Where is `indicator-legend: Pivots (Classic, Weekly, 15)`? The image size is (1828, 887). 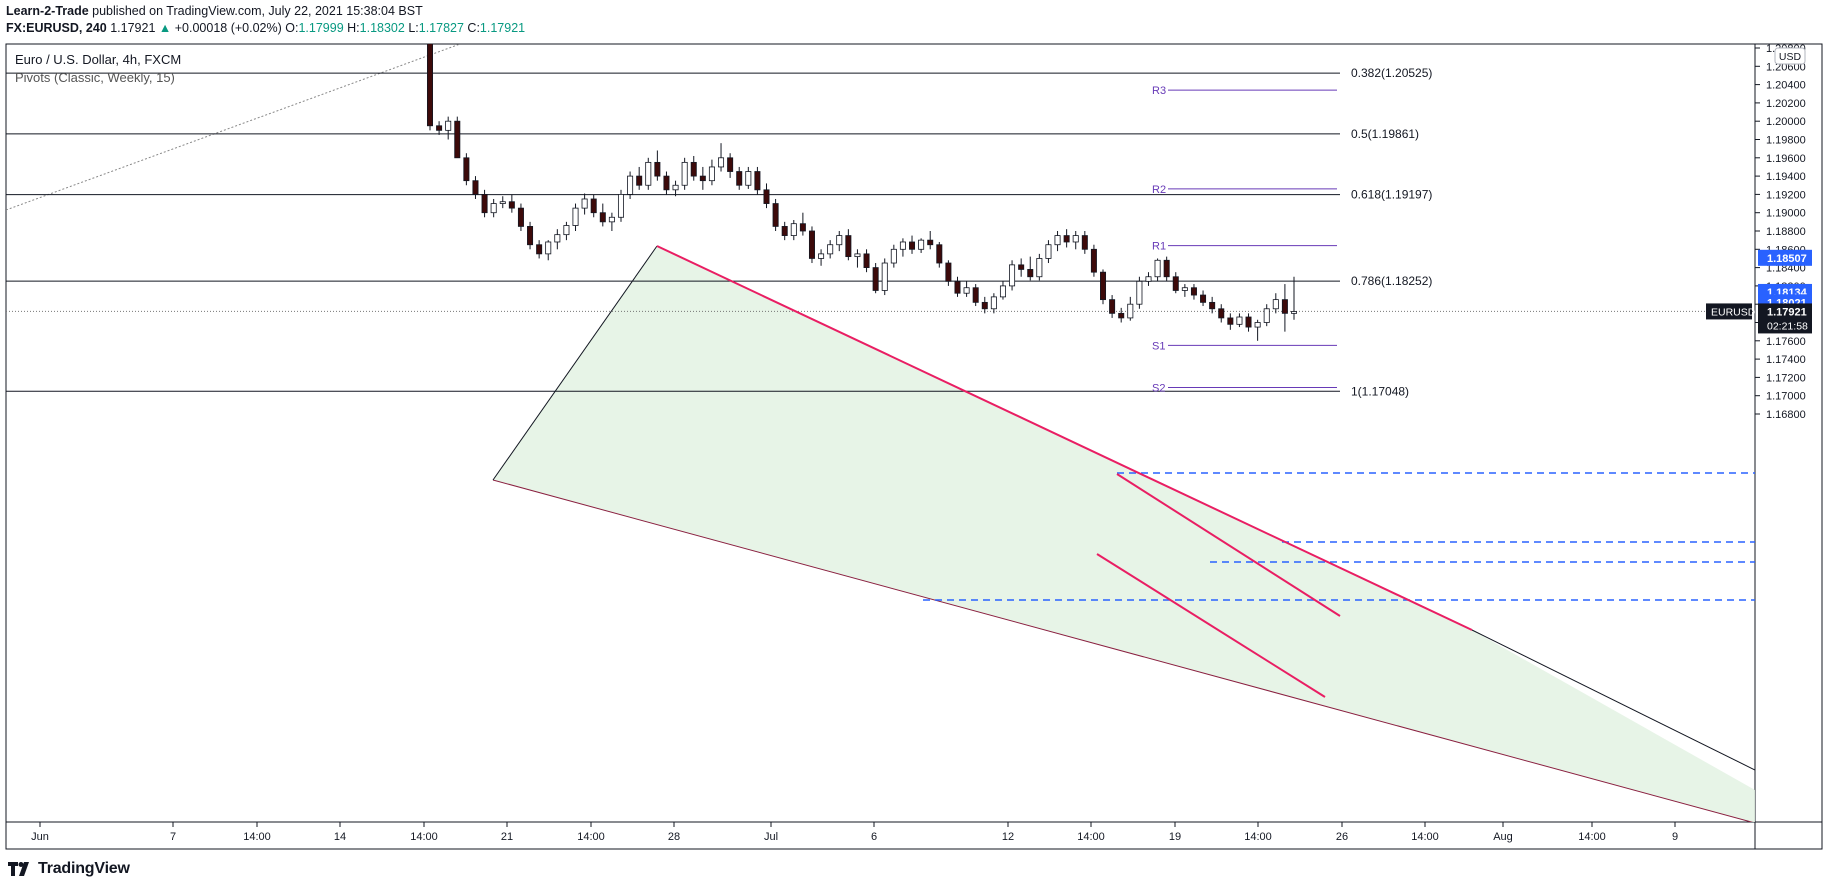 indicator-legend: Pivots (Classic, Weekly, 15) is located at coordinates (95, 77).